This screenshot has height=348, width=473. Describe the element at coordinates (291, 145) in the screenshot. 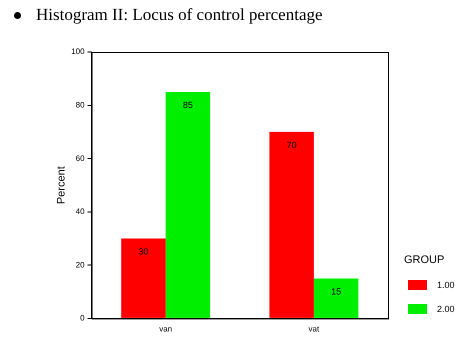

I see `data-label: 70` at that location.